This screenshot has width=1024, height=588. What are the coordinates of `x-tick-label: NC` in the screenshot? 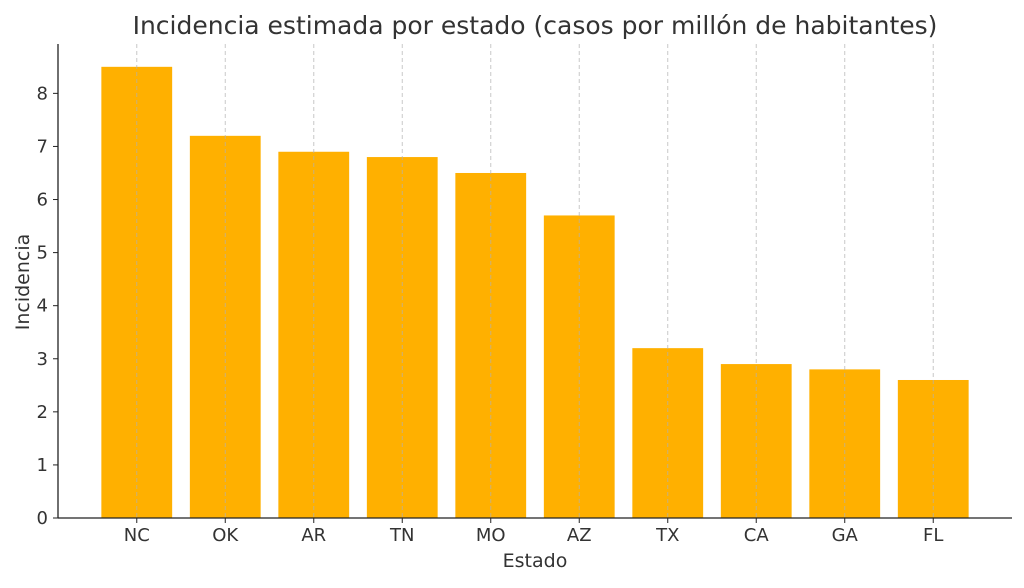 It's located at (137, 535).